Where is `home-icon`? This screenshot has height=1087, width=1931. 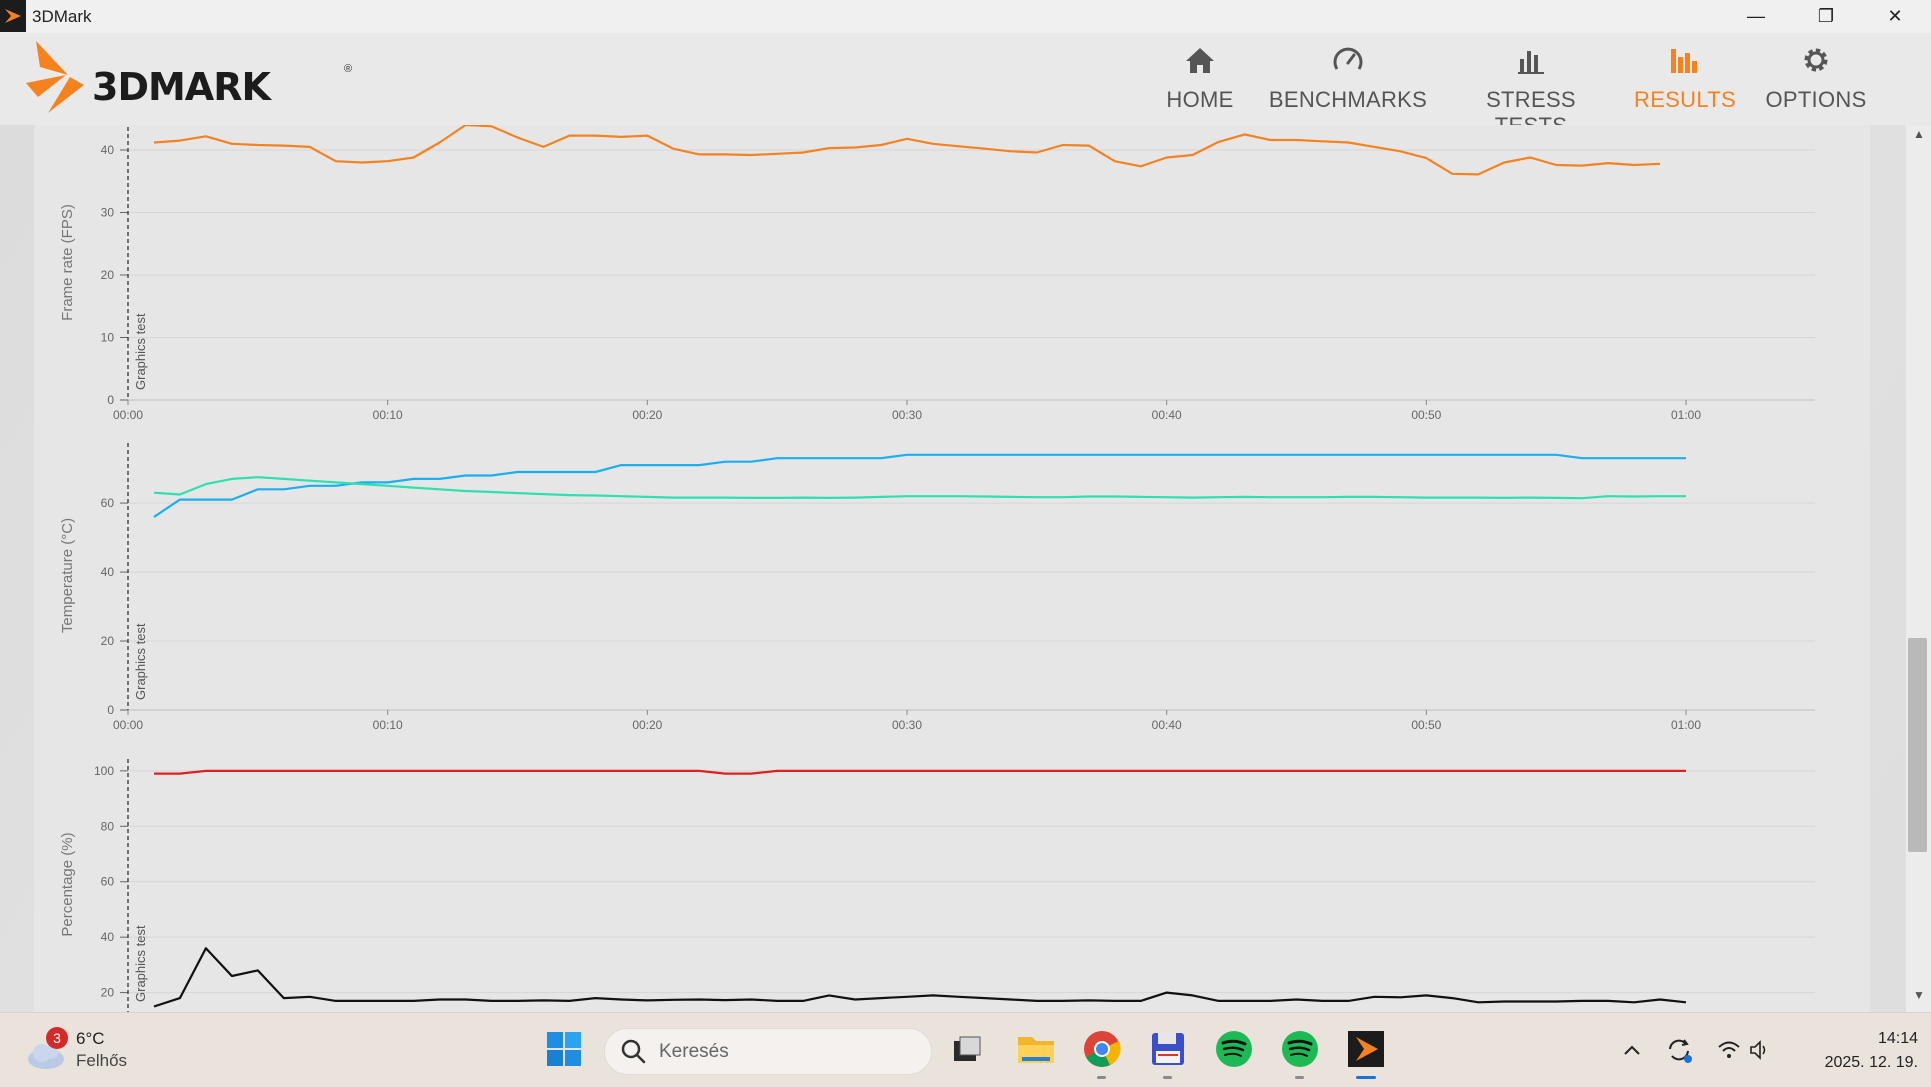 home-icon is located at coordinates (1200, 60).